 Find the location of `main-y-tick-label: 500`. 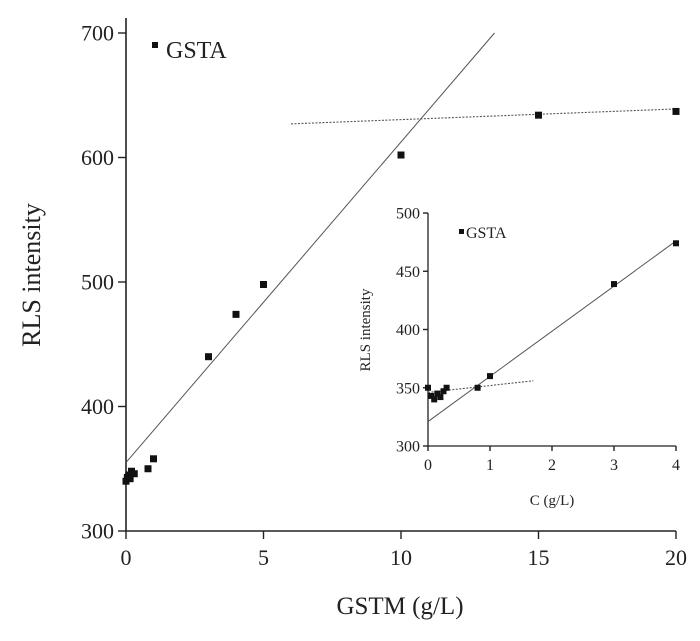

main-y-tick-label: 500 is located at coordinates (97, 282).